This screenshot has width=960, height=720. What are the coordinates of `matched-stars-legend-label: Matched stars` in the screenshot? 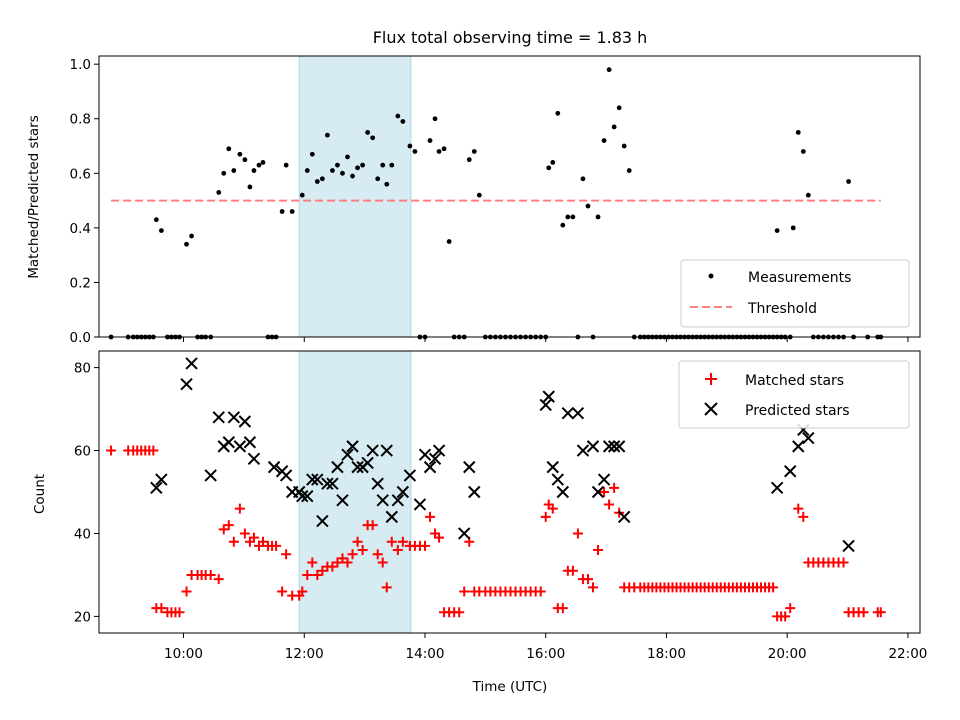 It's located at (794, 381).